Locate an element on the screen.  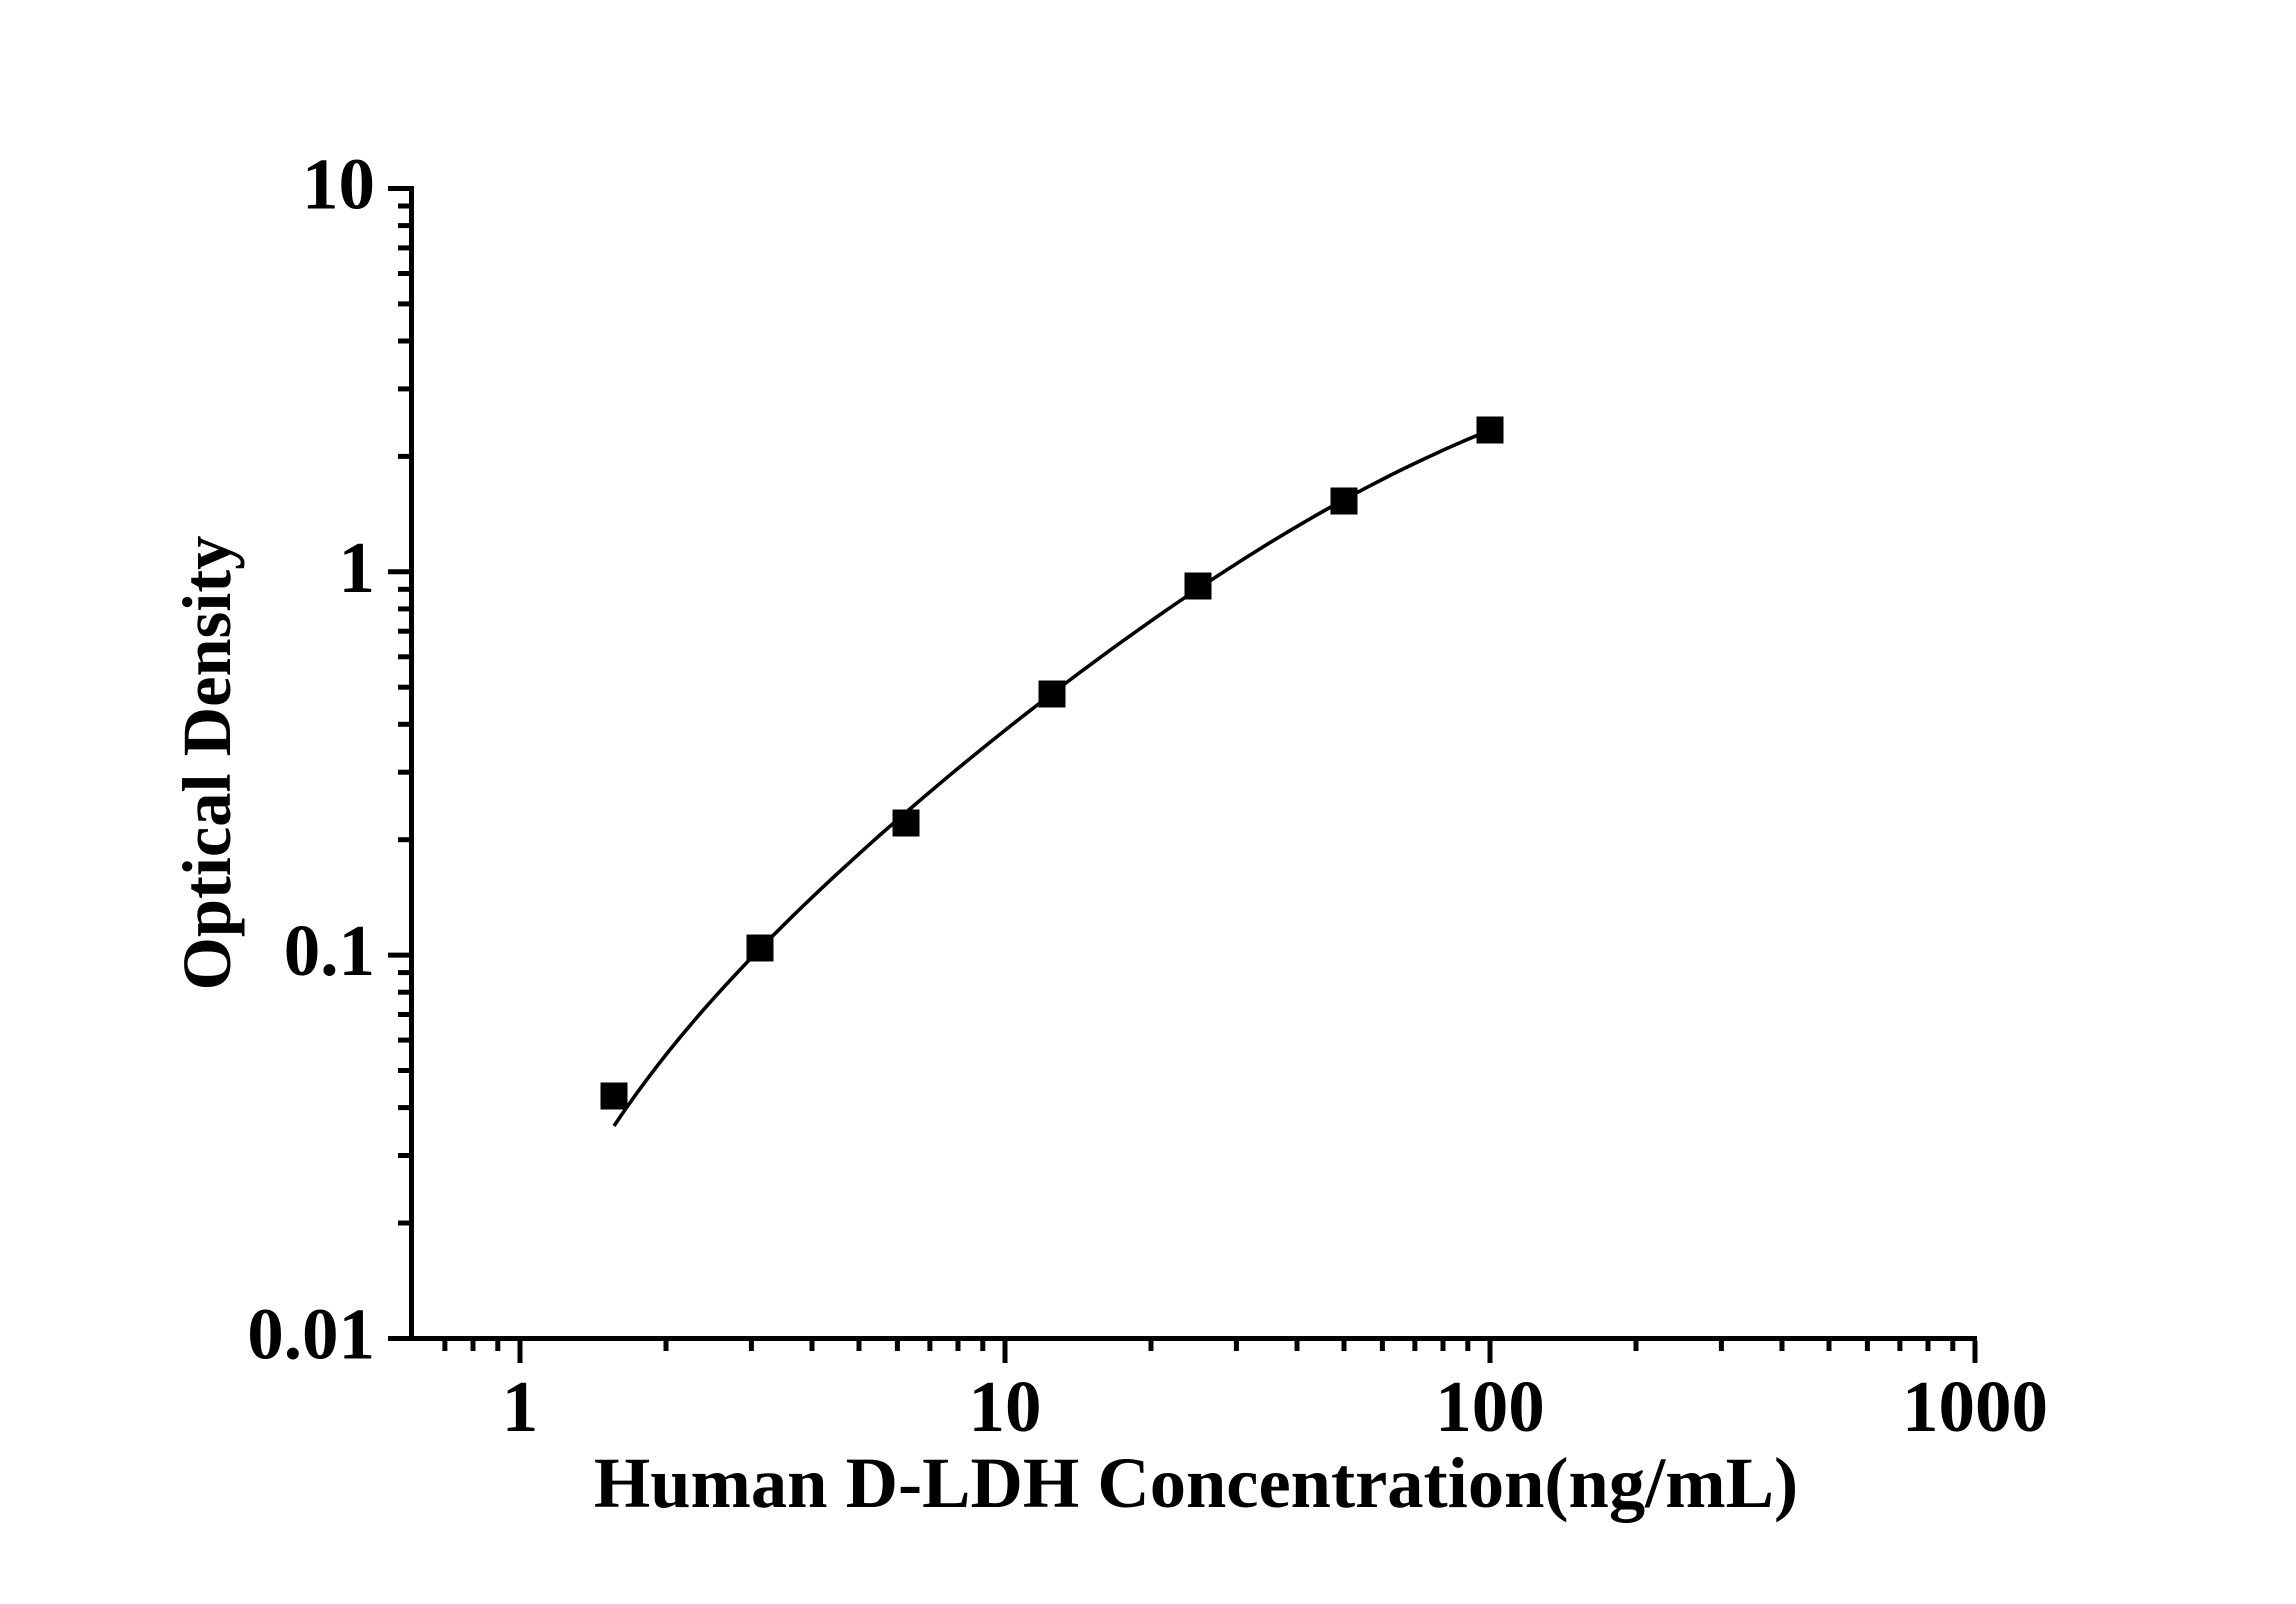
svg-text: 1000 is located at coordinates (1975, 1406).